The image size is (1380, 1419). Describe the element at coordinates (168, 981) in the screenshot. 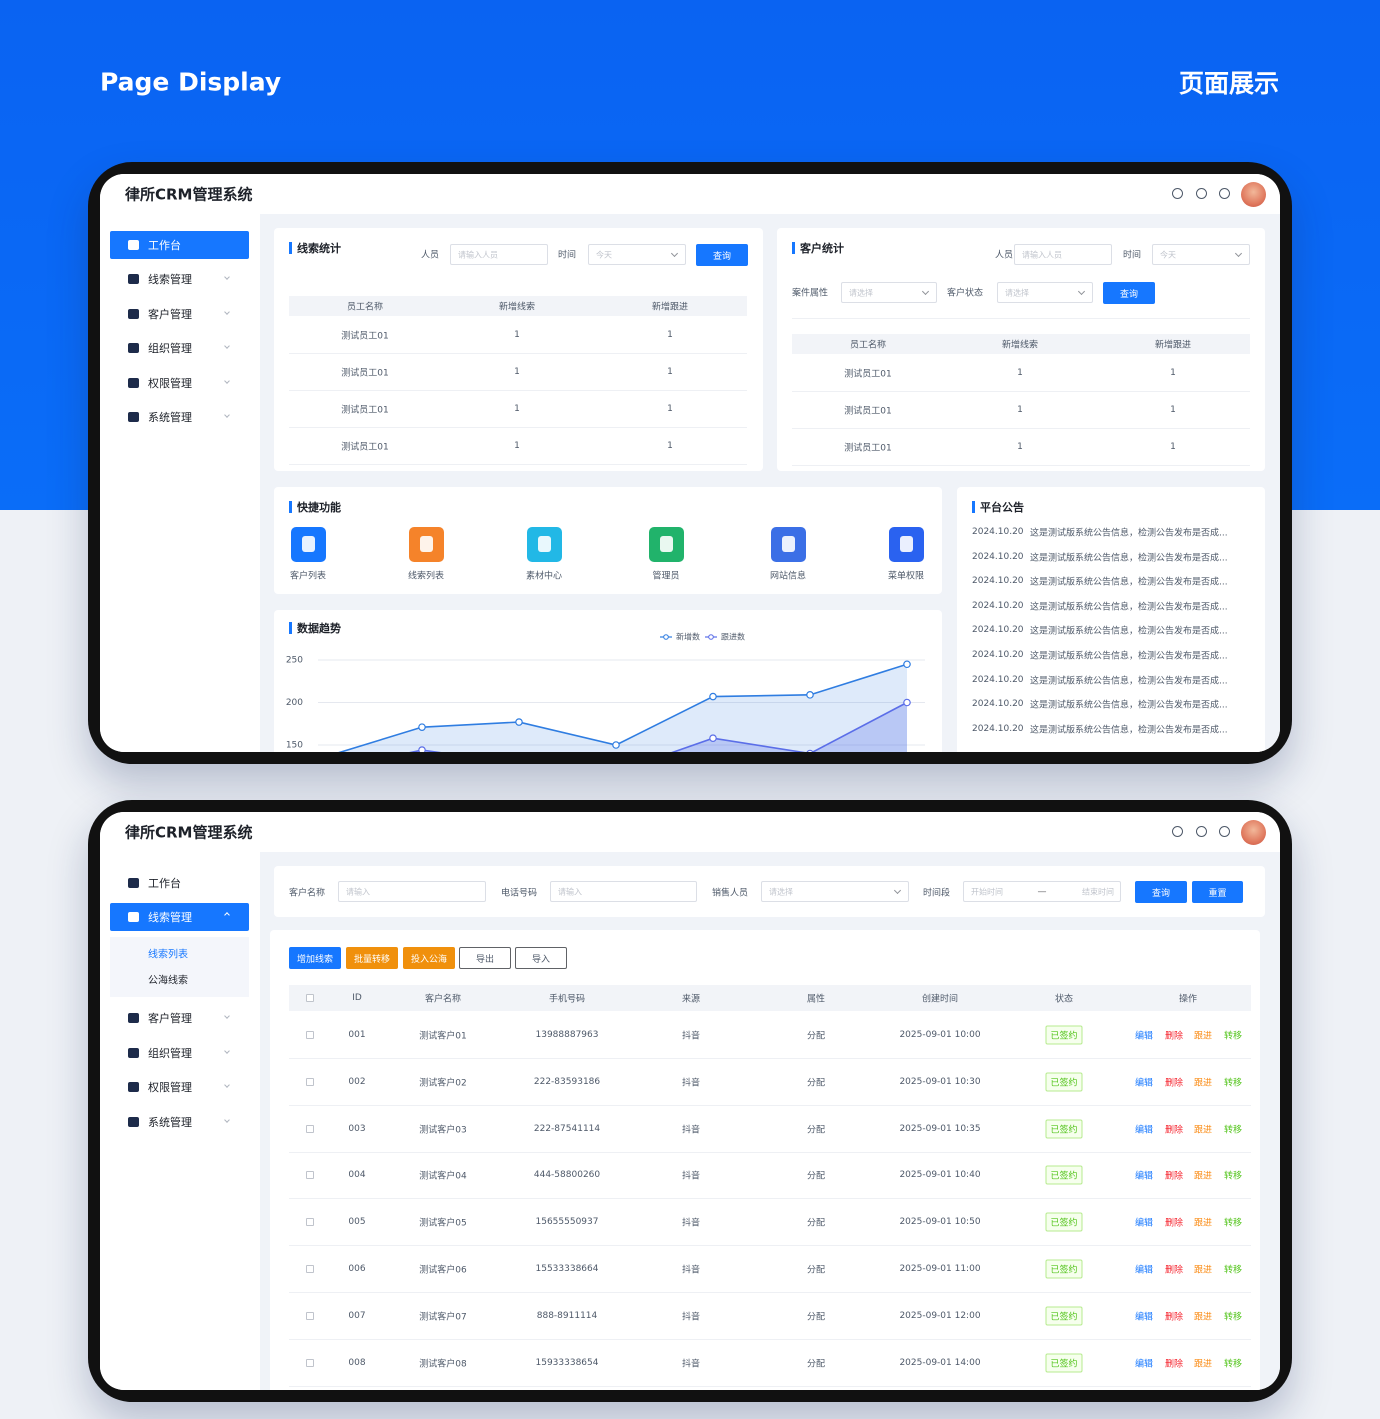

I see `submenu-item: 公海线索` at that location.